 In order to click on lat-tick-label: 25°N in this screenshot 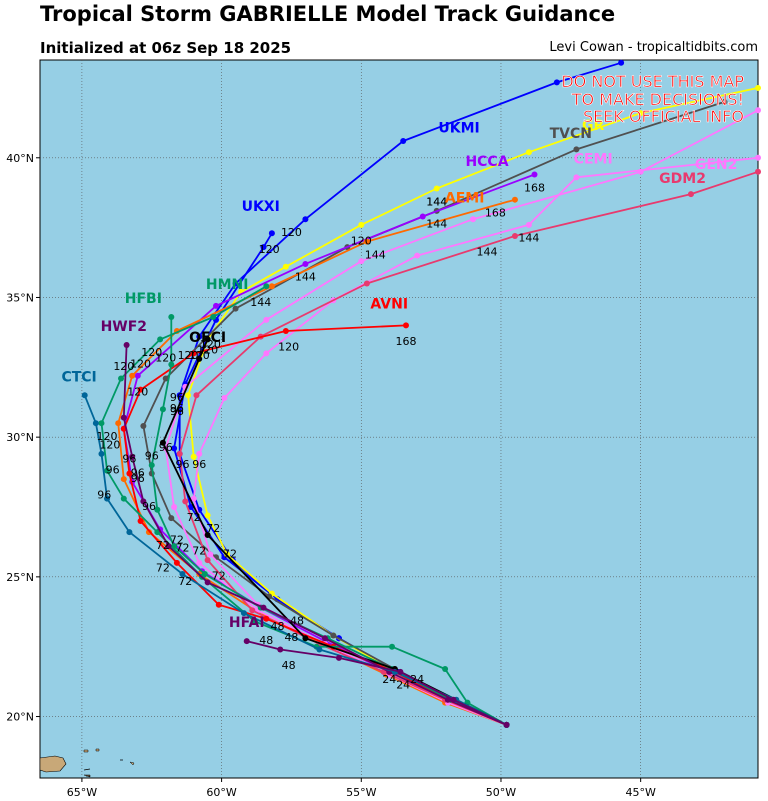, I will do `click(20, 577)`.